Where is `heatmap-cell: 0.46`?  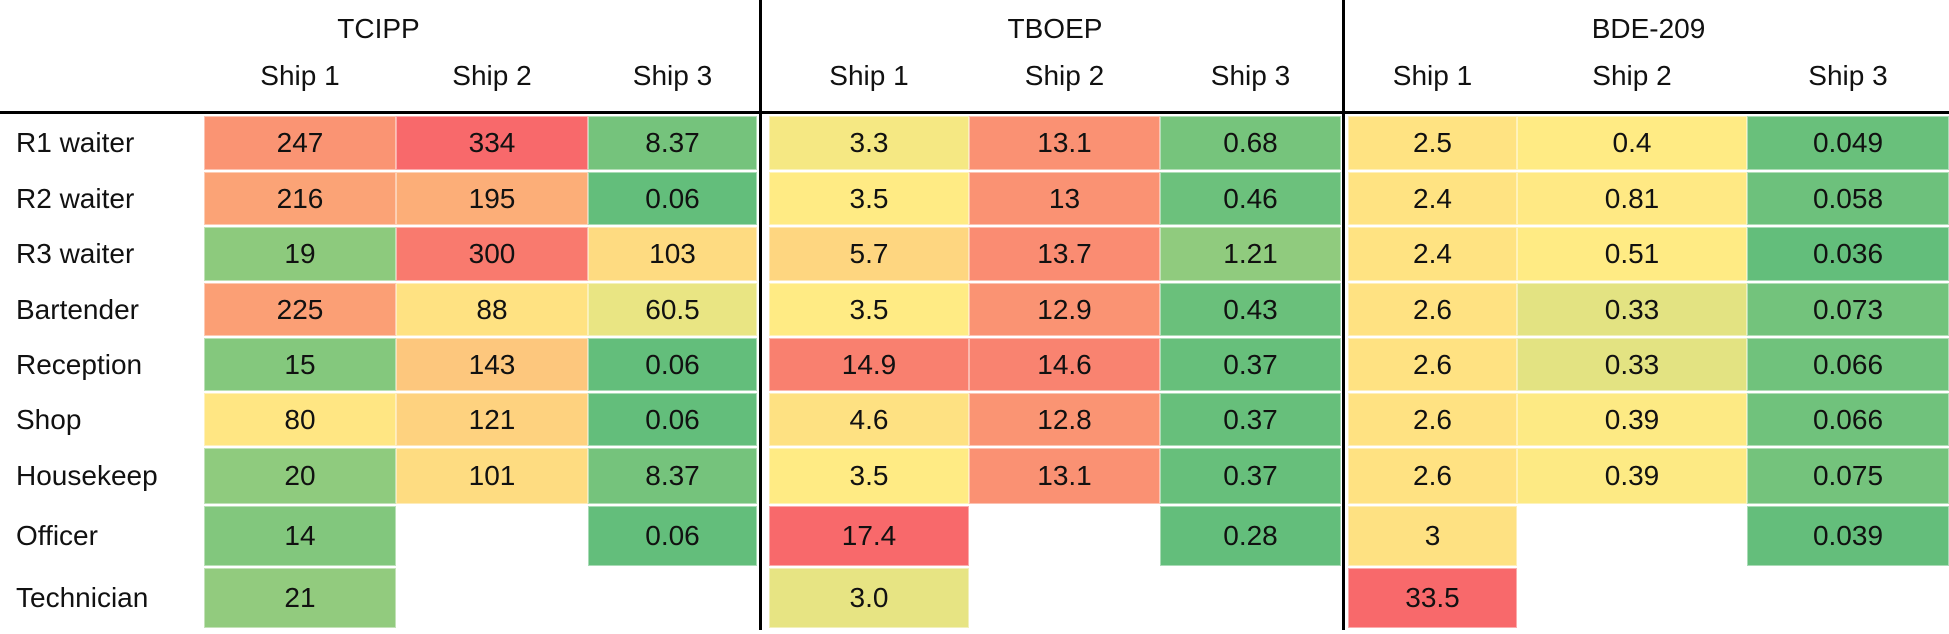 heatmap-cell: 0.46 is located at coordinates (1250, 198).